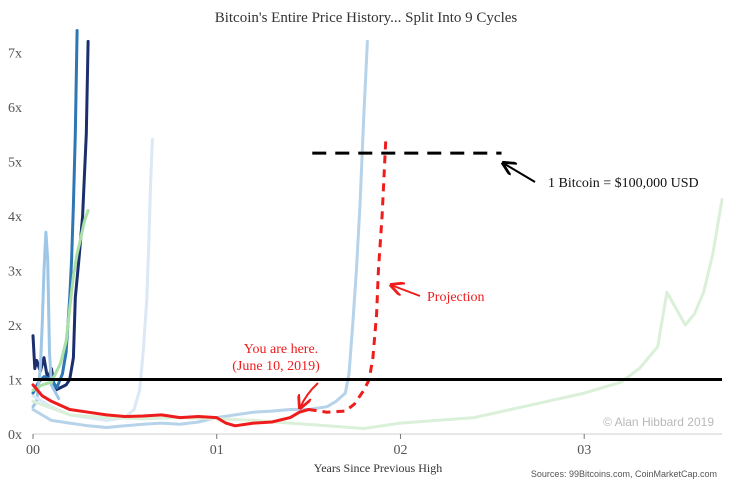  What do you see at coordinates (15, 435) in the screenshot?
I see `y-tick-label: 0x` at bounding box center [15, 435].